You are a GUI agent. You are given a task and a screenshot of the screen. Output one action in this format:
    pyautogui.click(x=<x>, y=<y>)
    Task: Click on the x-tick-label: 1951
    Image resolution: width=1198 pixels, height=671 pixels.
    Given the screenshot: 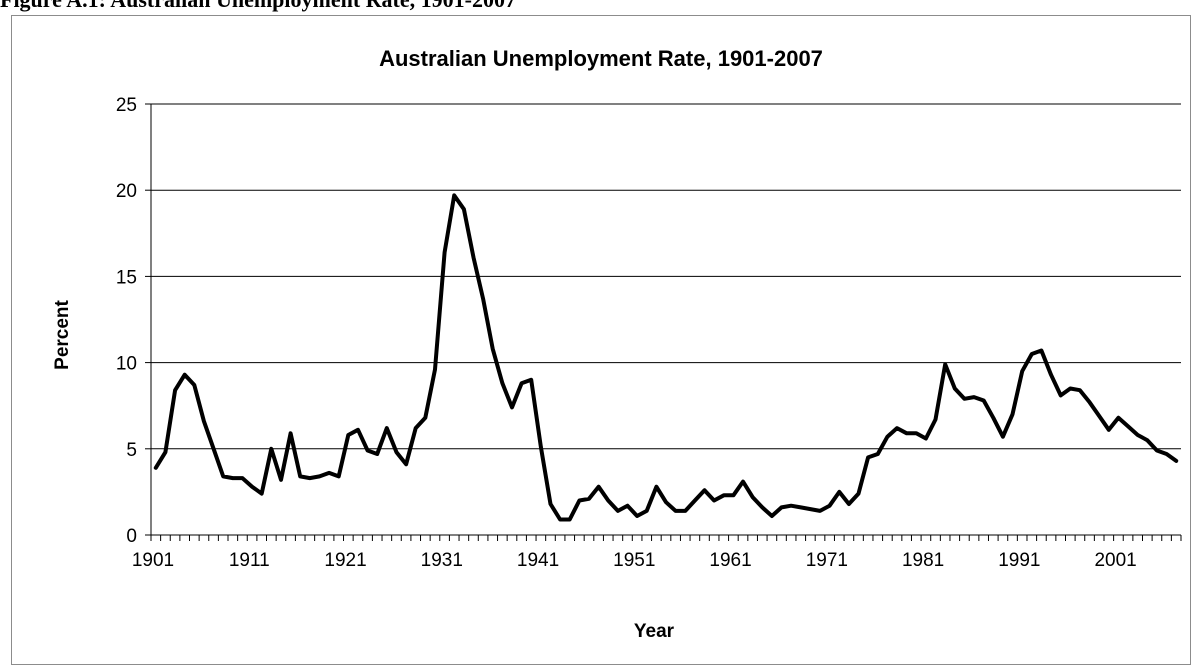 What is the action you would take?
    pyautogui.click(x=634, y=560)
    